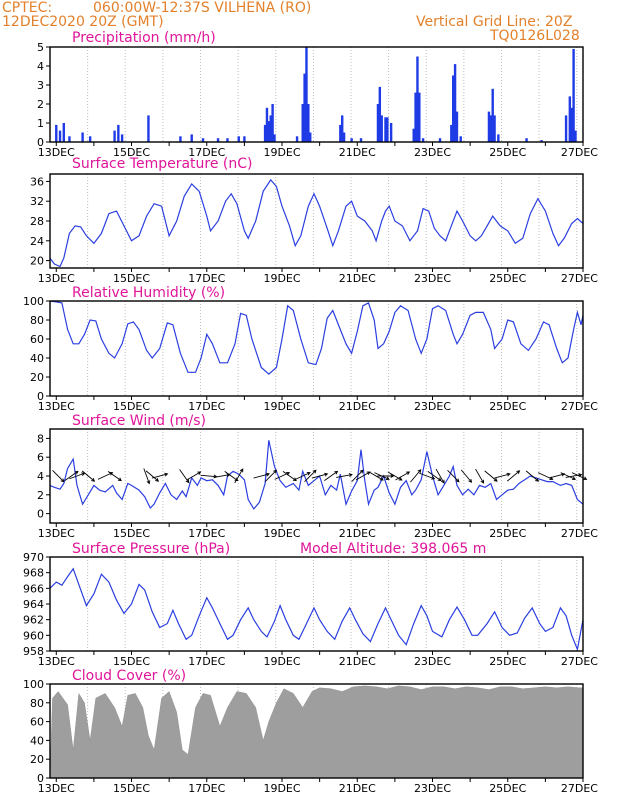 This screenshot has width=618, height=800. I want to click on header-location: 060:00W-12:37S VILHENA (RO), so click(202, 8).